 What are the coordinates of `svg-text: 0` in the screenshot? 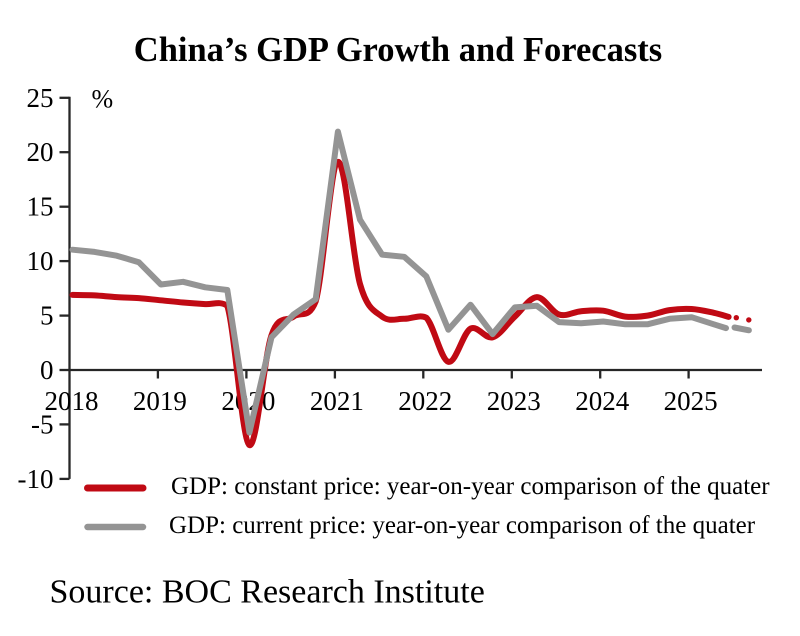 It's located at (47, 370).